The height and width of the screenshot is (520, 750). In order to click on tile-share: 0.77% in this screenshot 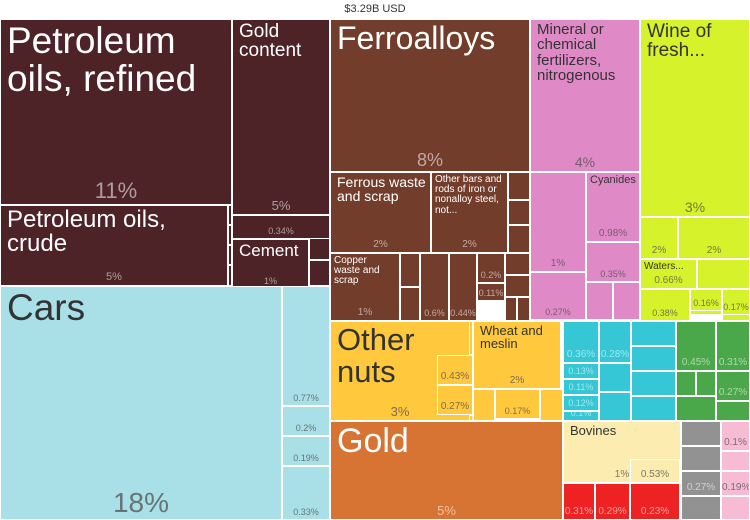, I will do `click(306, 398)`.